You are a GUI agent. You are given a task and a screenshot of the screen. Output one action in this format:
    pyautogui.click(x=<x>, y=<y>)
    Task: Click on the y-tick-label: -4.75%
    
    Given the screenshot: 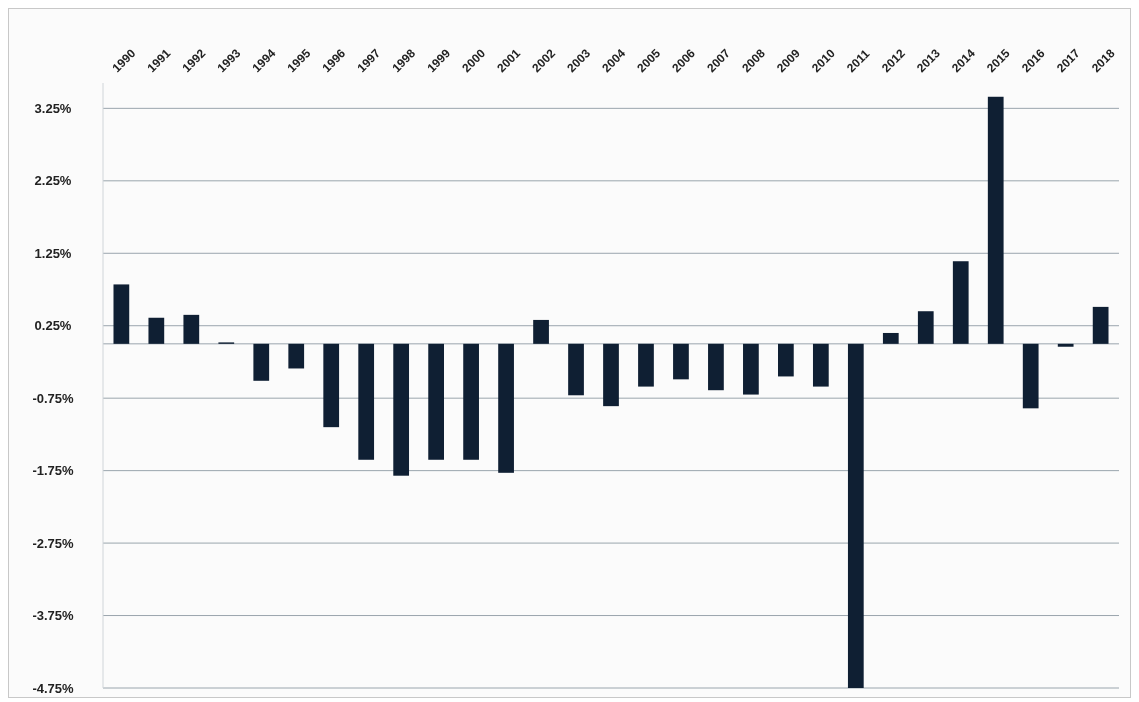 What is the action you would take?
    pyautogui.click(x=53, y=688)
    